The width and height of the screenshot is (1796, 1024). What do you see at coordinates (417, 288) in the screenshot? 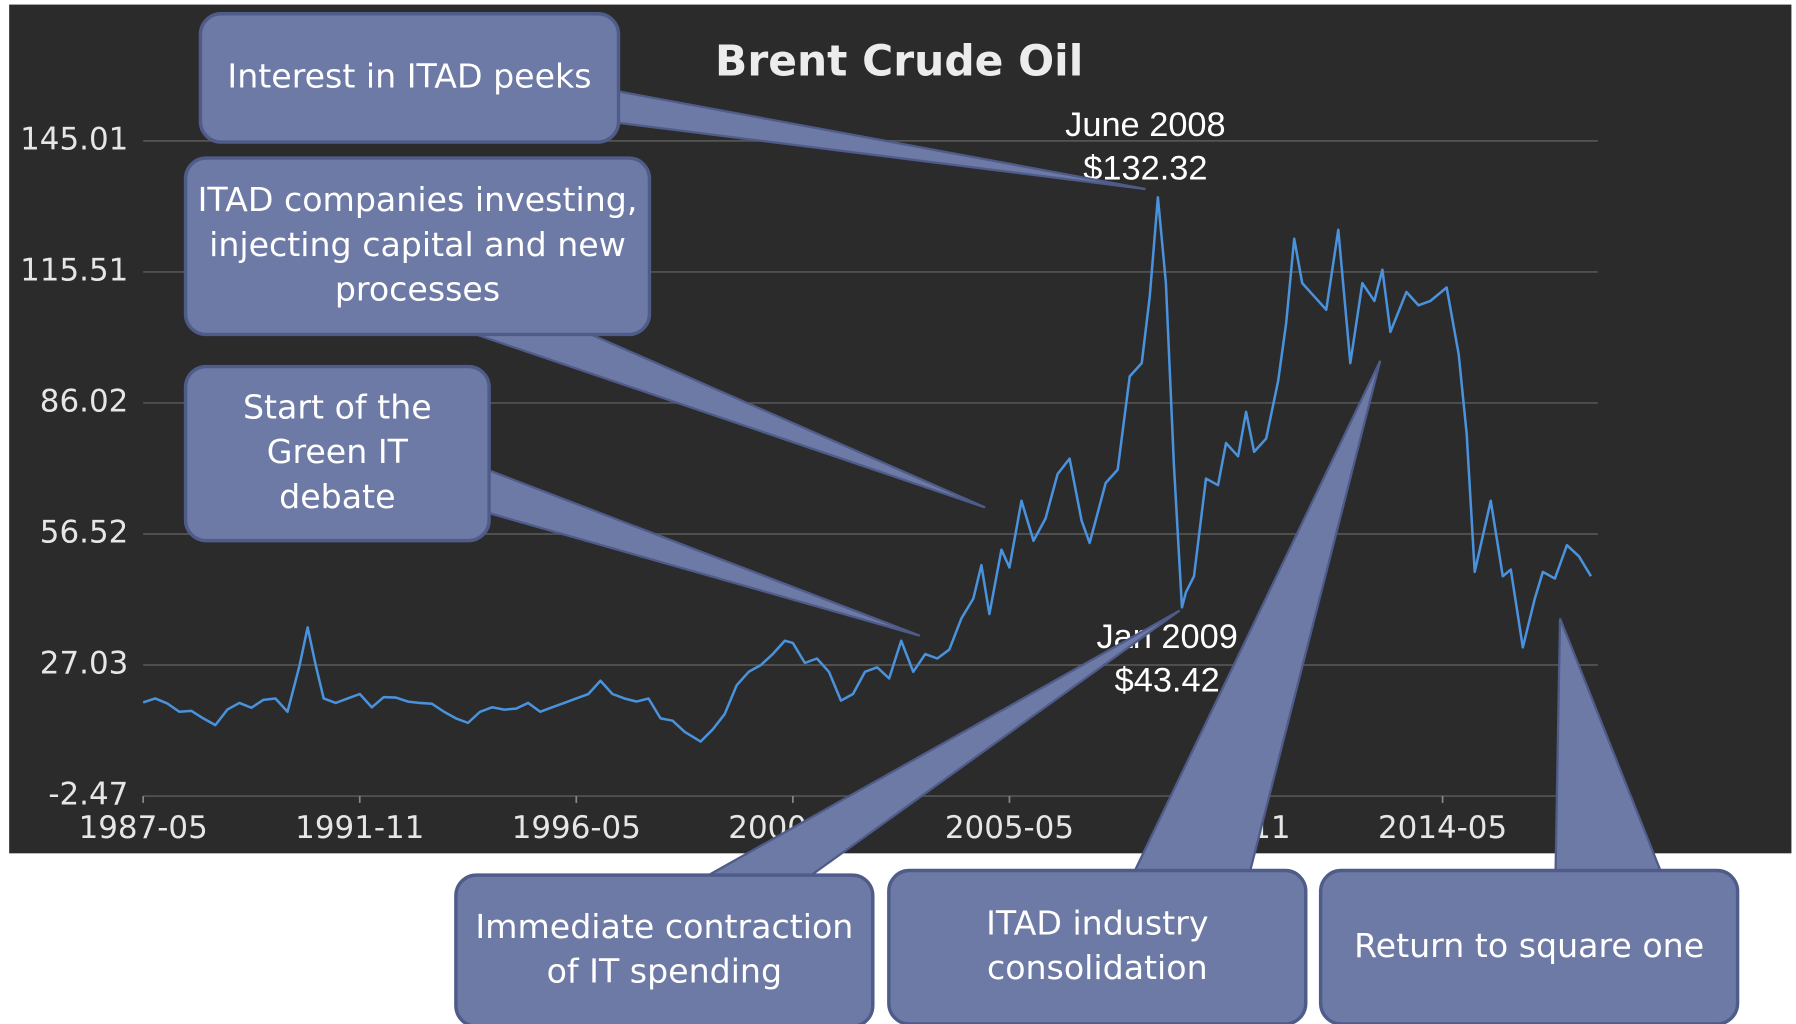
I see `callout-text: processes` at bounding box center [417, 288].